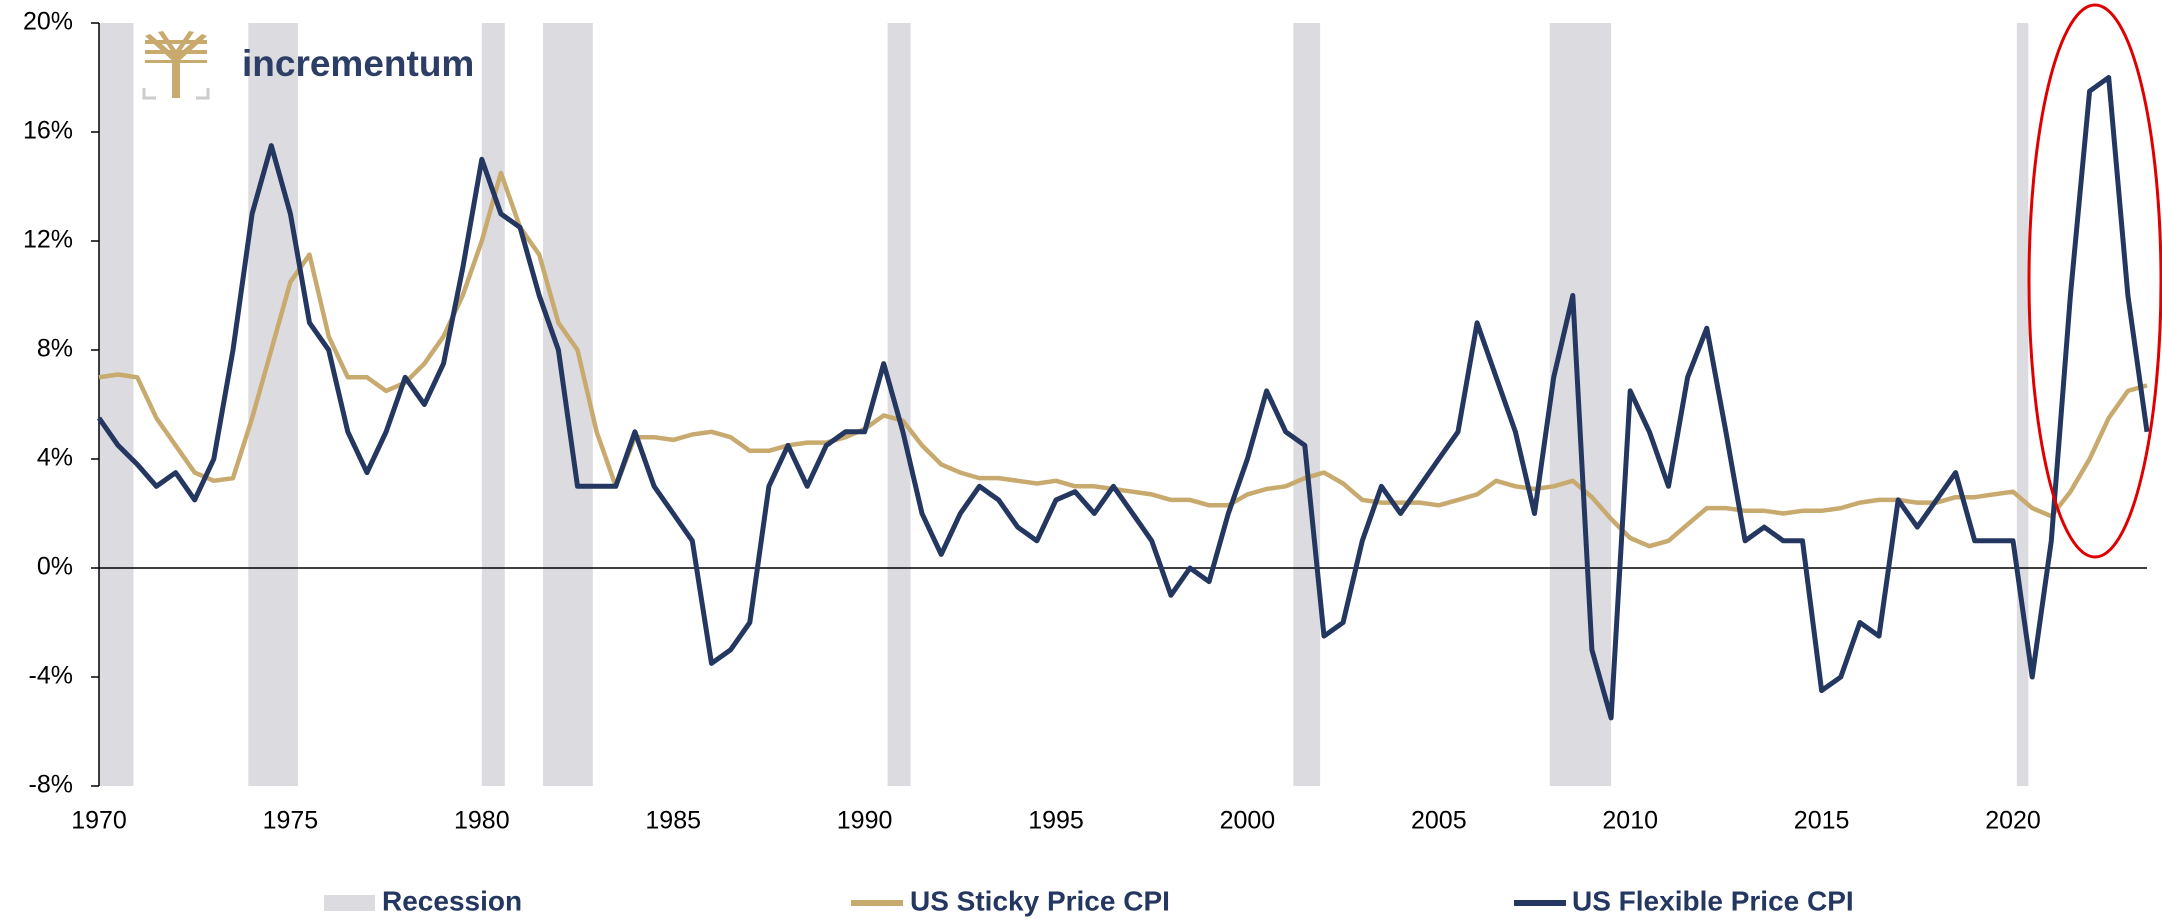  Describe the element at coordinates (2013, 821) in the screenshot. I see `x-tick-label: 2020` at that location.